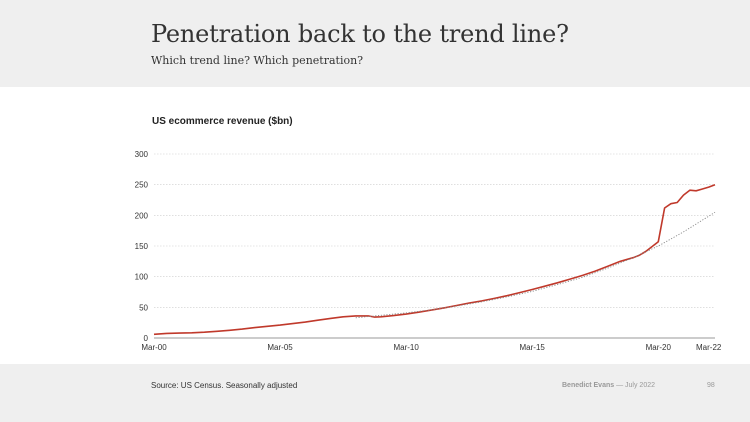 The image size is (750, 422). Describe the element at coordinates (588, 385) in the screenshot. I see `author-name: Benedict Evans` at that location.